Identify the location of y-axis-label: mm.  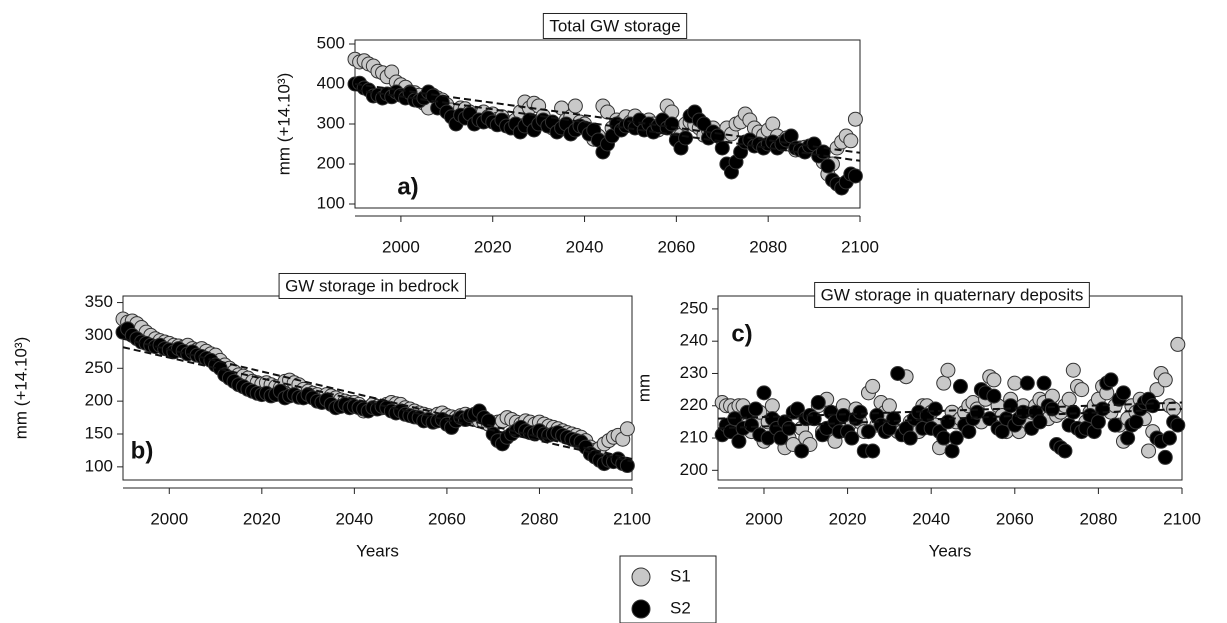
(643, 388).